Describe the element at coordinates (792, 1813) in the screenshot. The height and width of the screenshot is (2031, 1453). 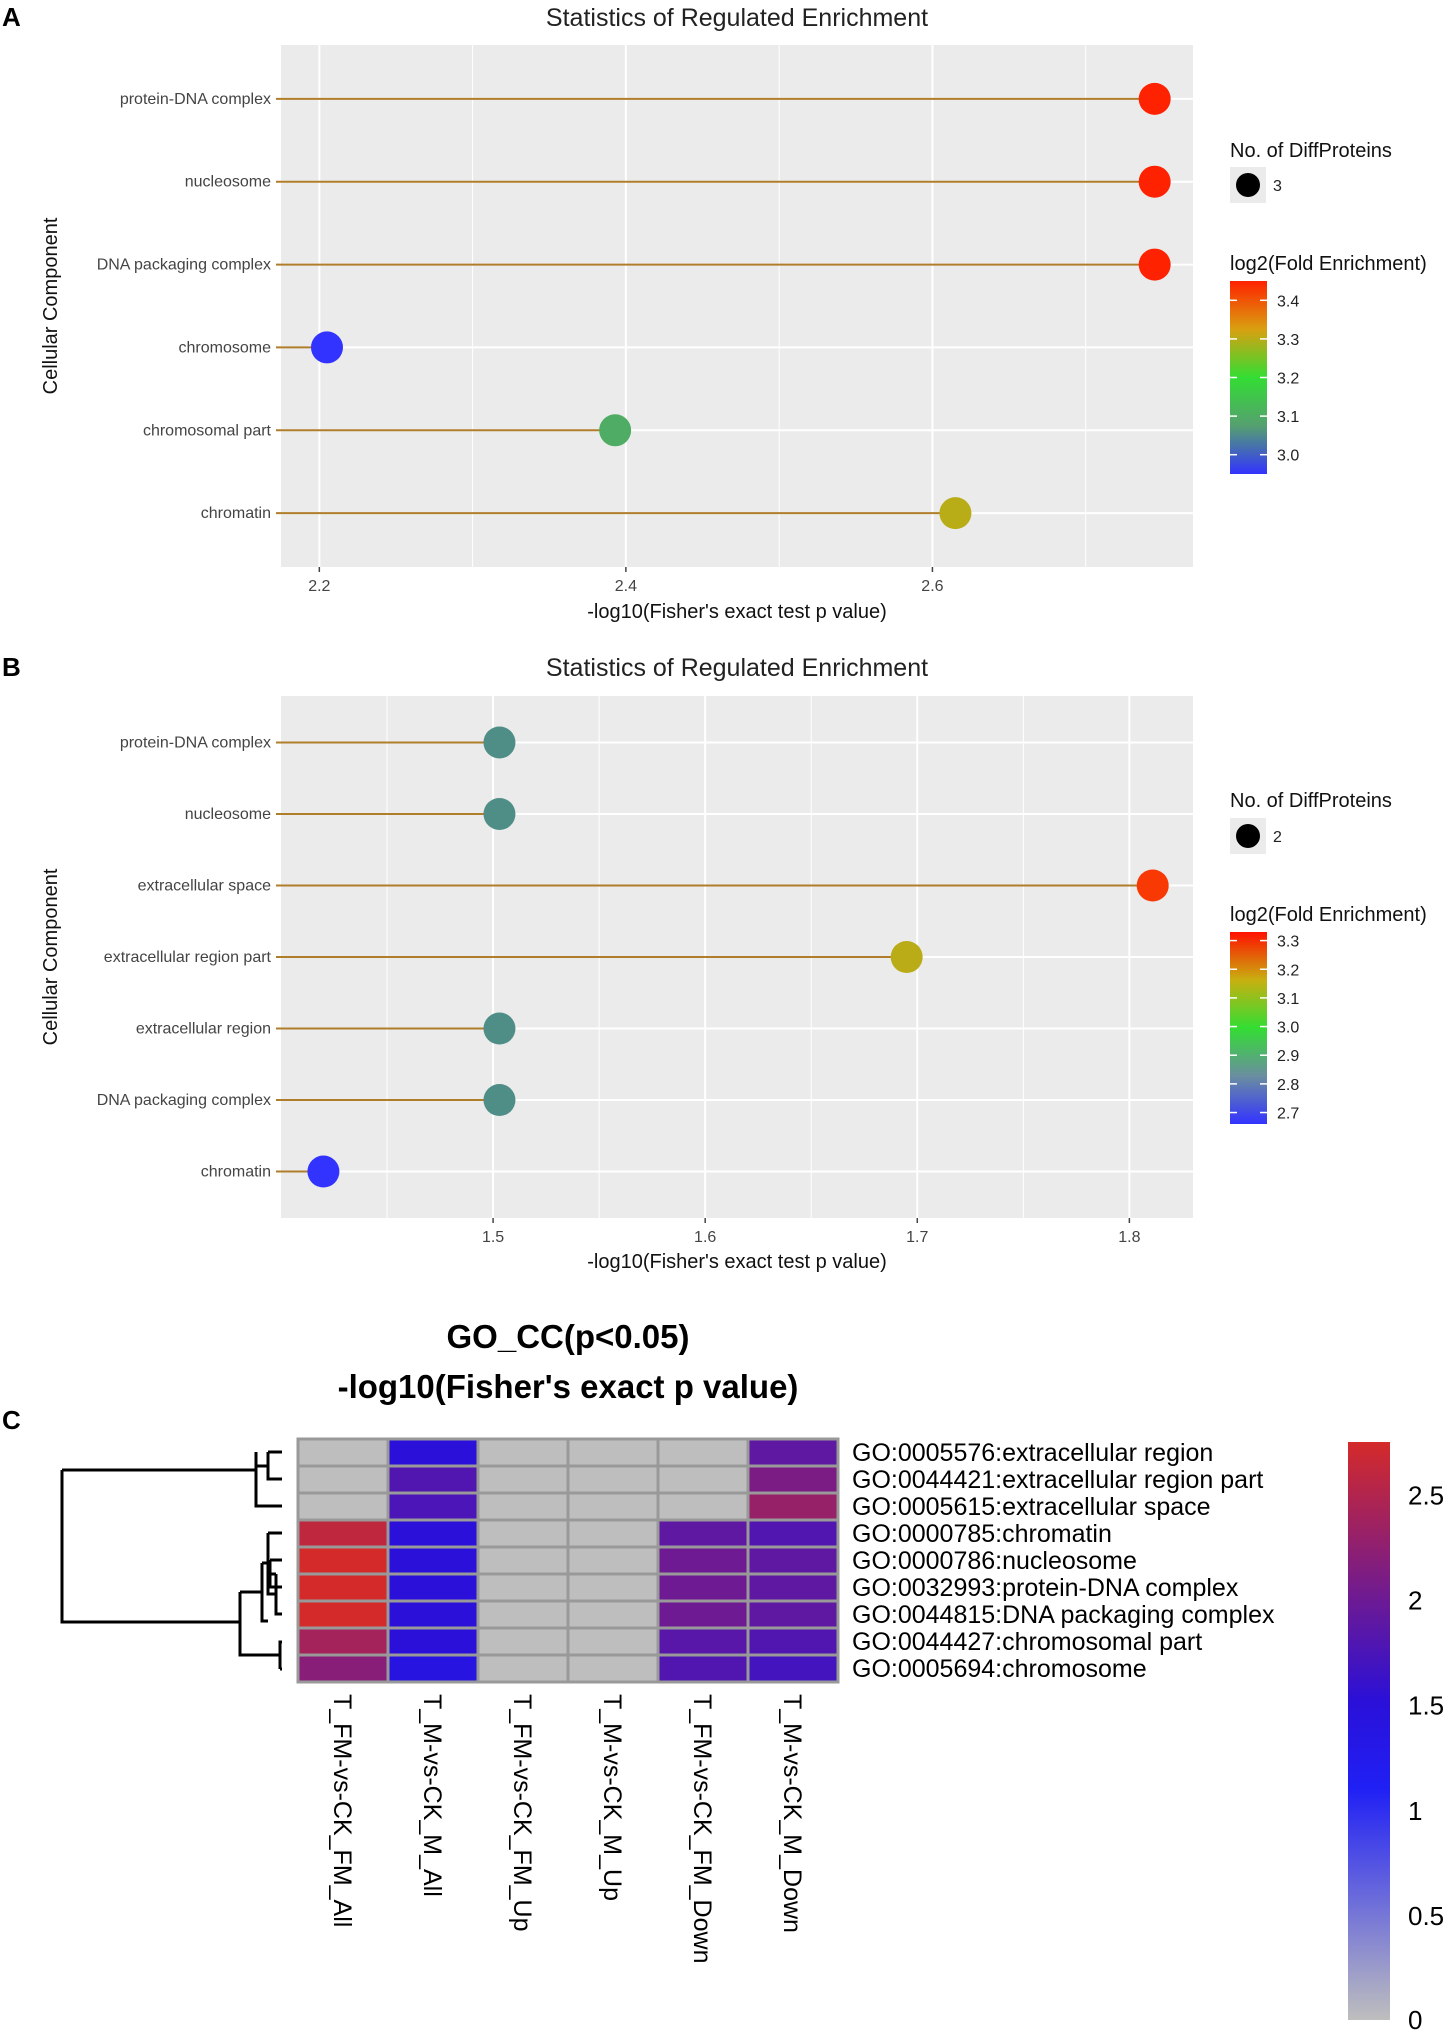
I see `heatmap-column-label: T_M-vs-CK_M_Down` at that location.